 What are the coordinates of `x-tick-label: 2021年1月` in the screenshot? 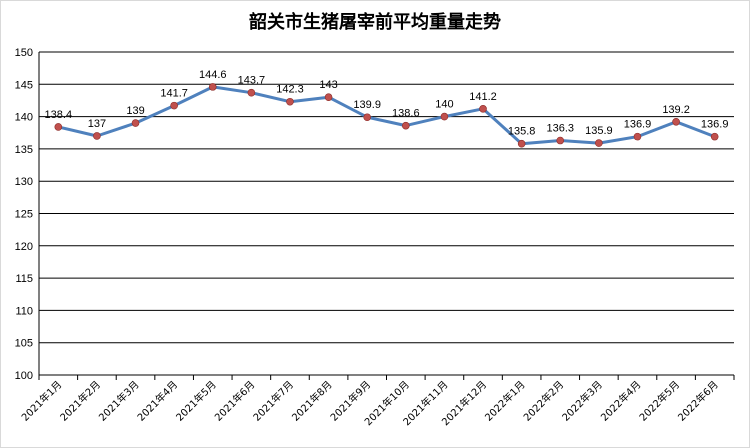 It's located at (42, 401).